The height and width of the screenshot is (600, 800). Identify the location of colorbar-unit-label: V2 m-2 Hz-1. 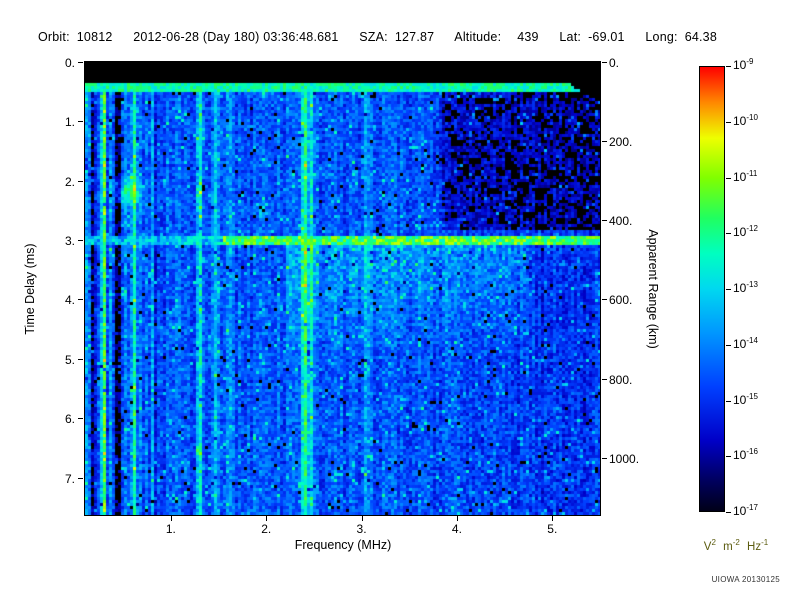
(736, 545).